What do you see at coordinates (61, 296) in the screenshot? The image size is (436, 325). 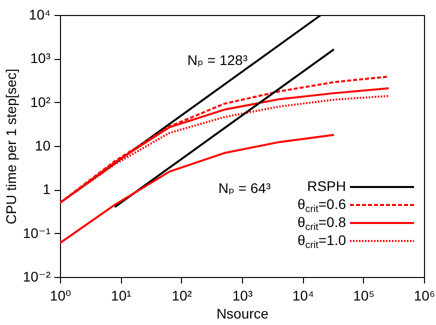 I see `x-tick-label: 10⁰` at bounding box center [61, 296].